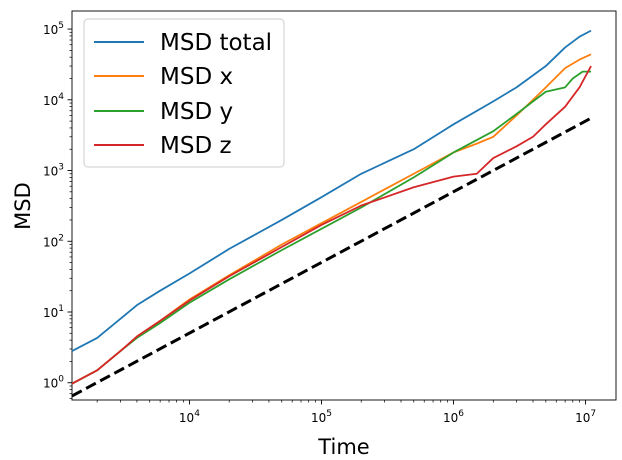 This screenshot has width=622, height=460. What do you see at coordinates (343, 447) in the screenshot?
I see `x-axis-label: Time` at bounding box center [343, 447].